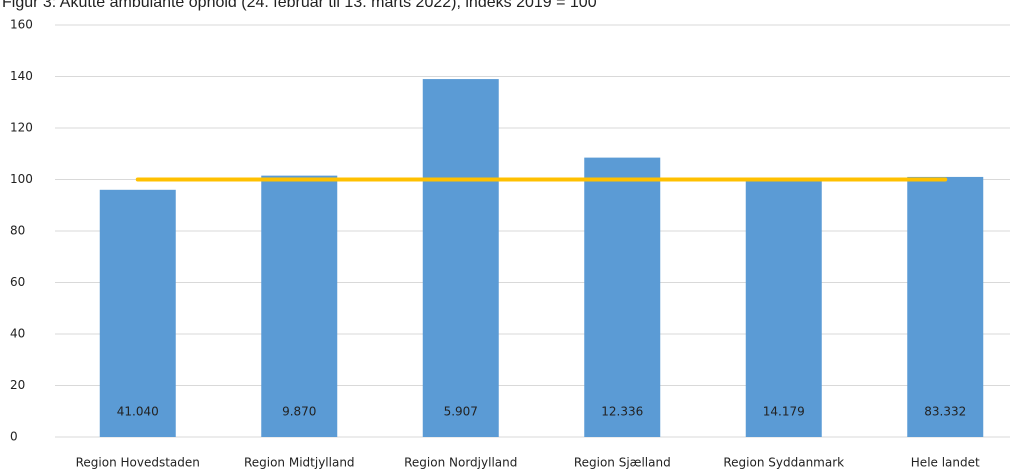 The width and height of the screenshot is (1016, 472). I want to click on x-tick-label: Hele landet, so click(945, 463).